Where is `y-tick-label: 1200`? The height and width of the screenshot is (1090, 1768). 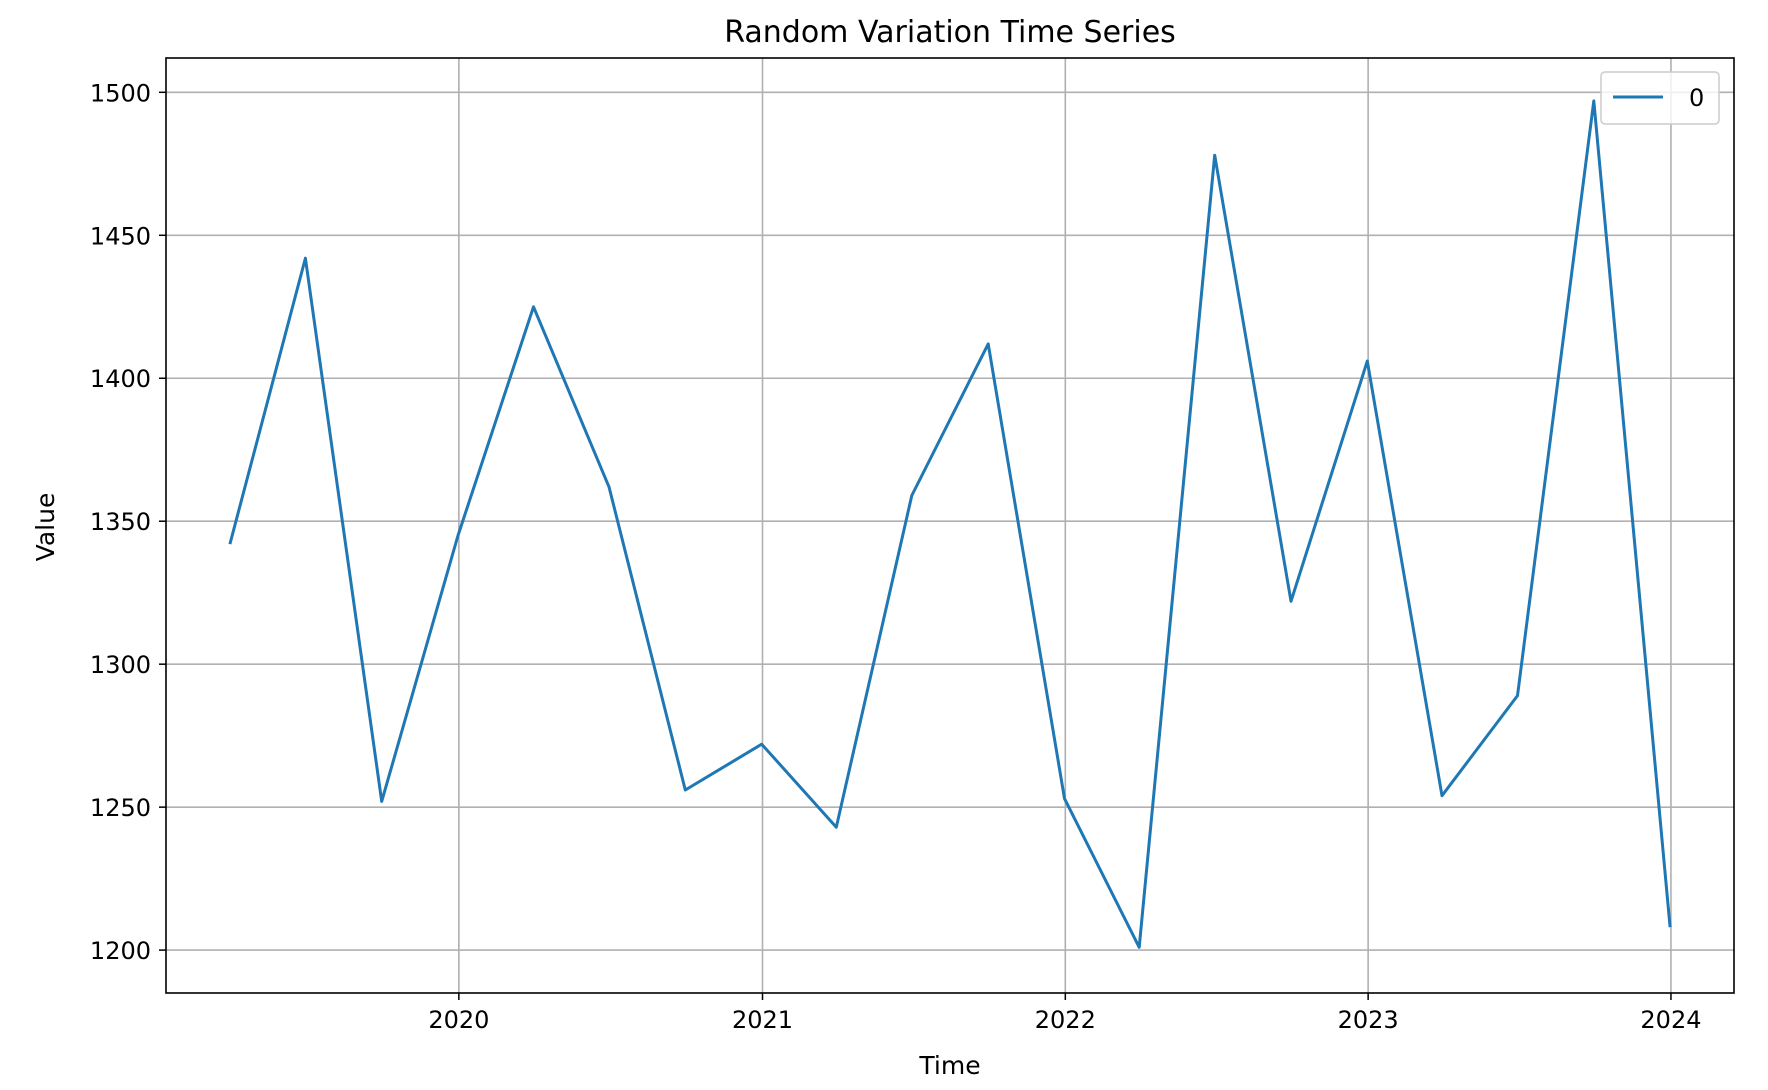
y-tick-label: 1200 is located at coordinates (120, 951).